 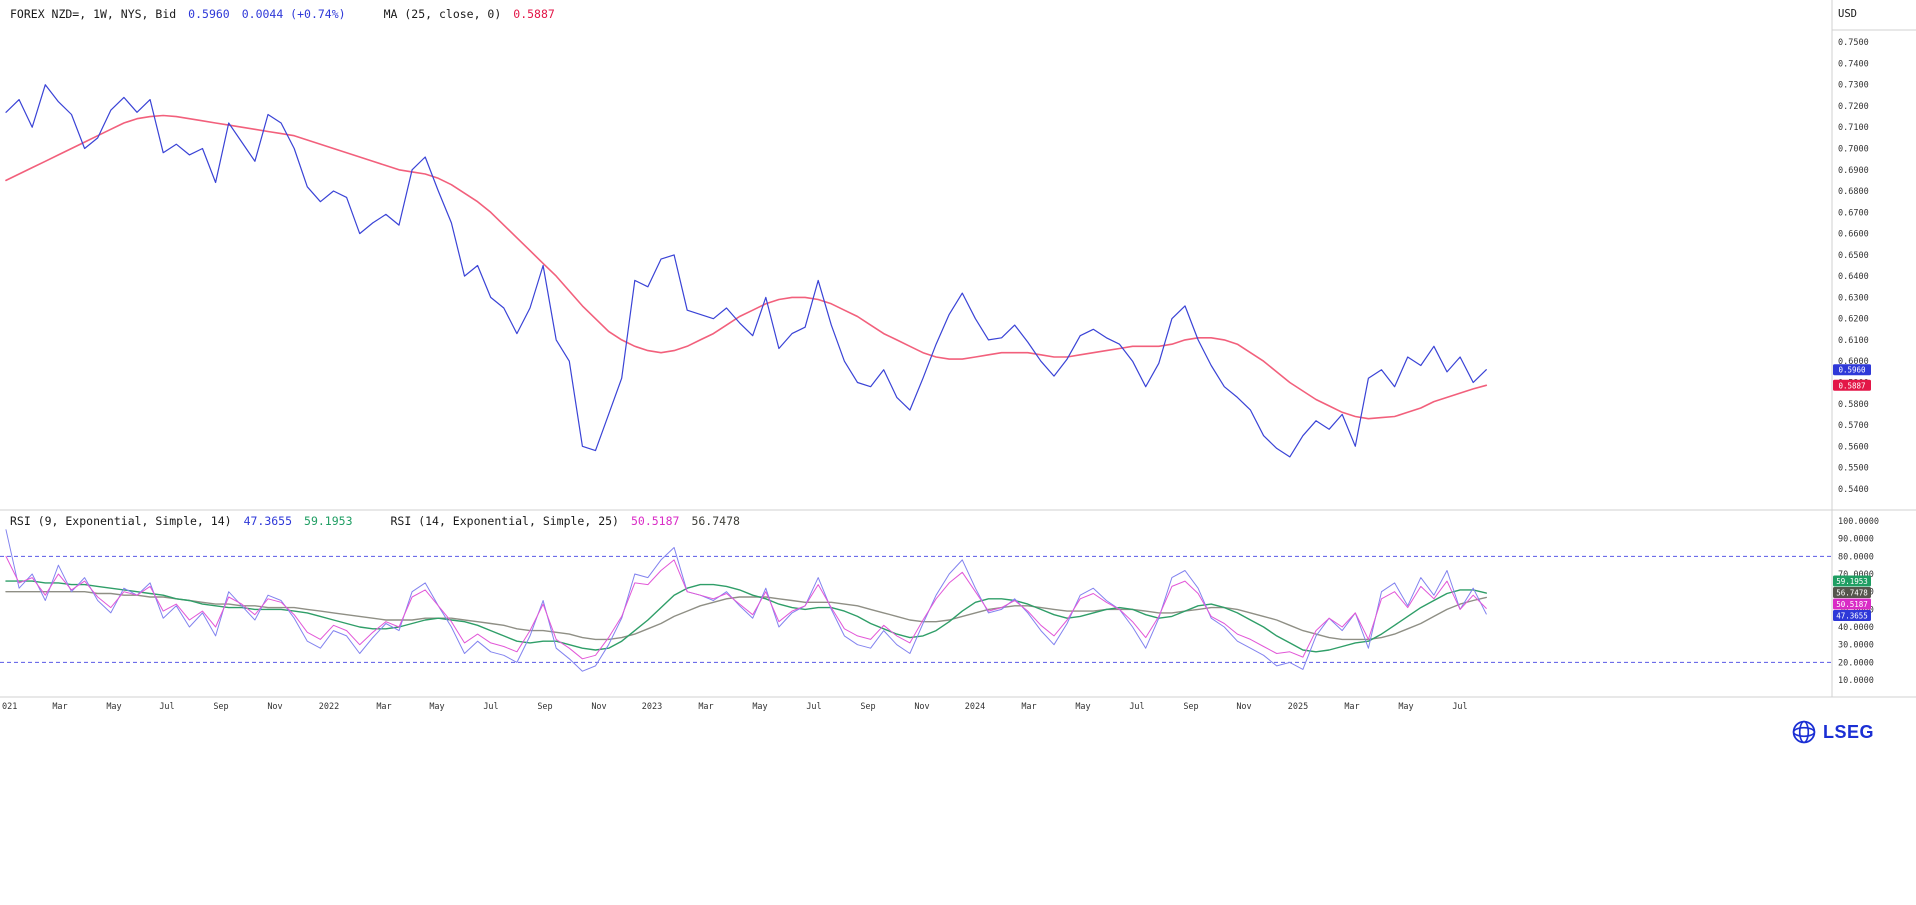 I want to click on price-tick-label: 0.6300, so click(x=1853, y=298).